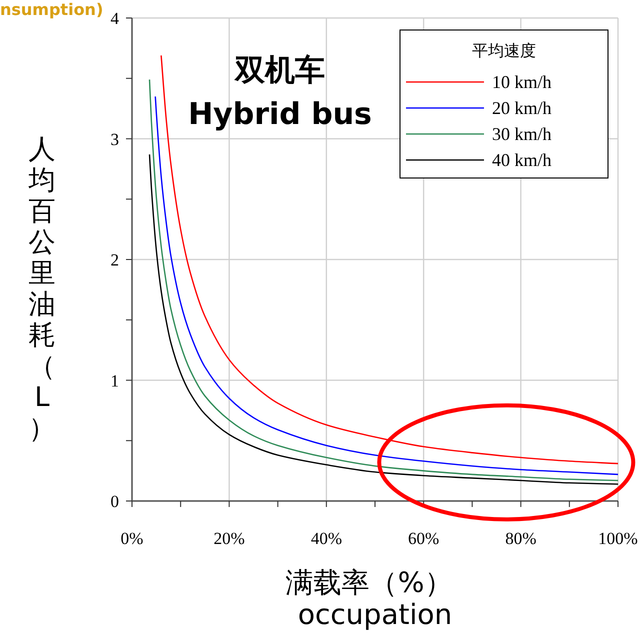  What do you see at coordinates (522, 160) in the screenshot?
I see `legend-label: 40 km/h` at bounding box center [522, 160].